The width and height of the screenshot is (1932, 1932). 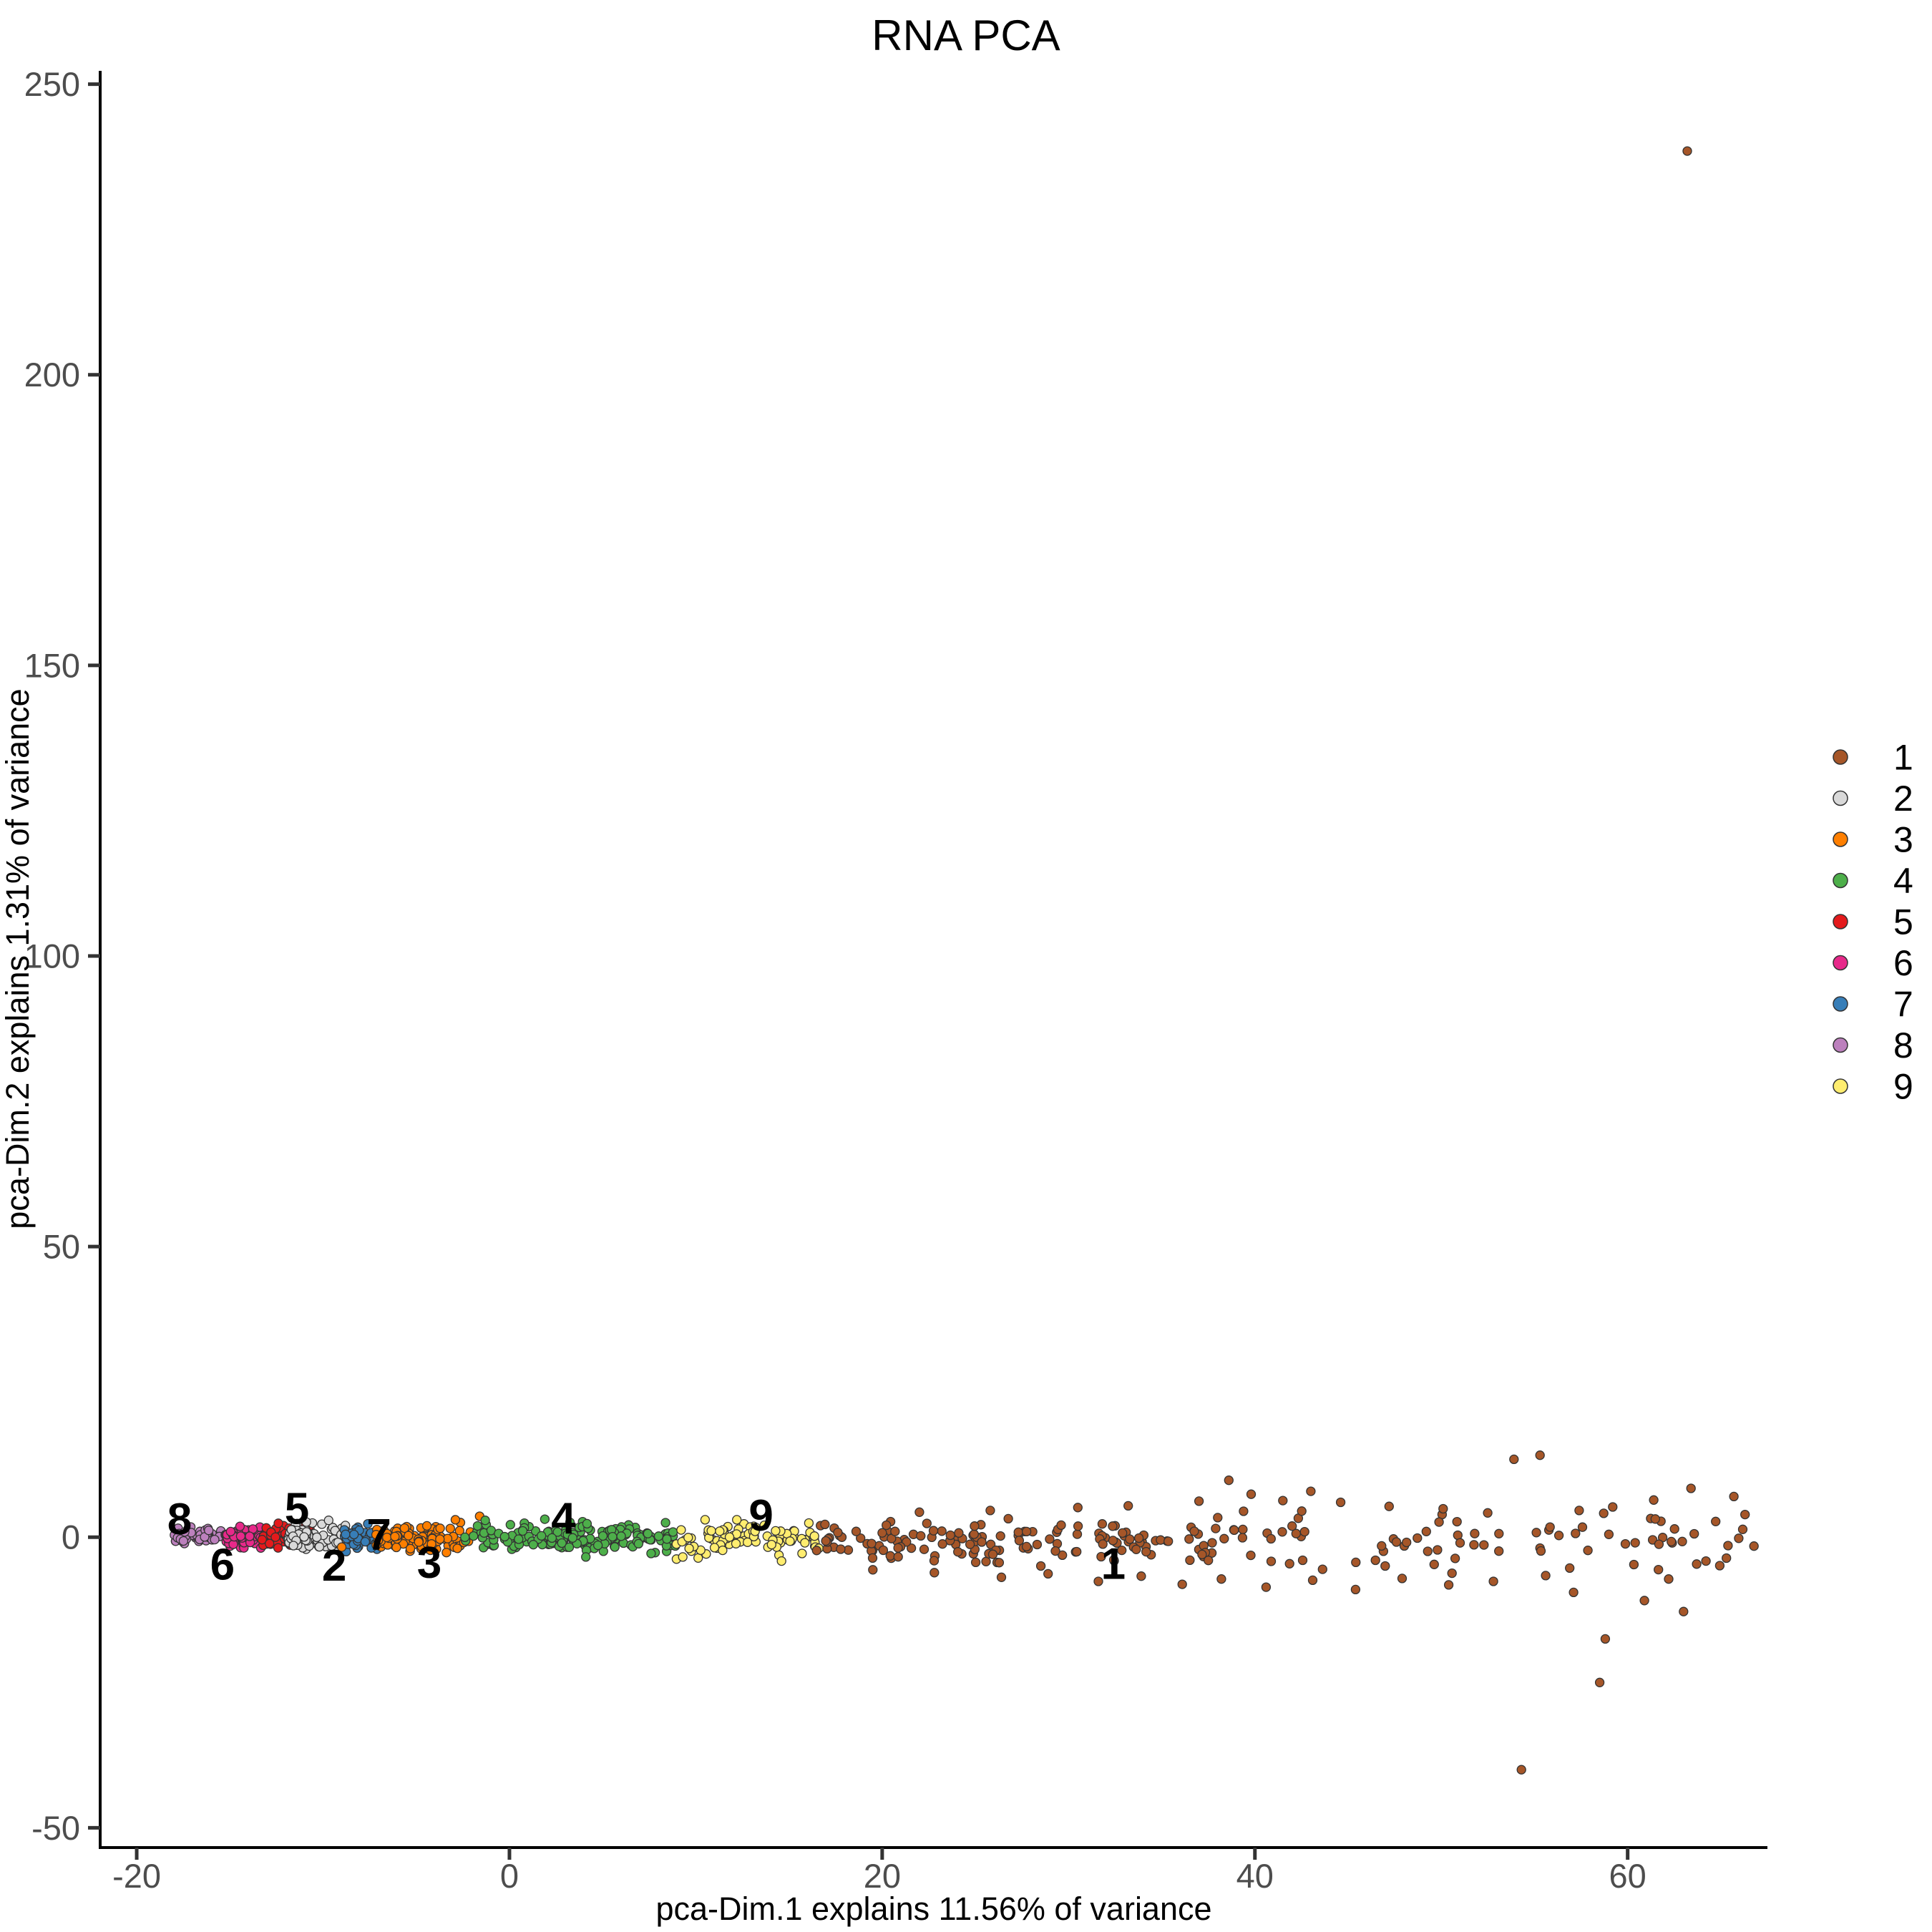 I want to click on cluster-label-8: 8, so click(x=179, y=1519).